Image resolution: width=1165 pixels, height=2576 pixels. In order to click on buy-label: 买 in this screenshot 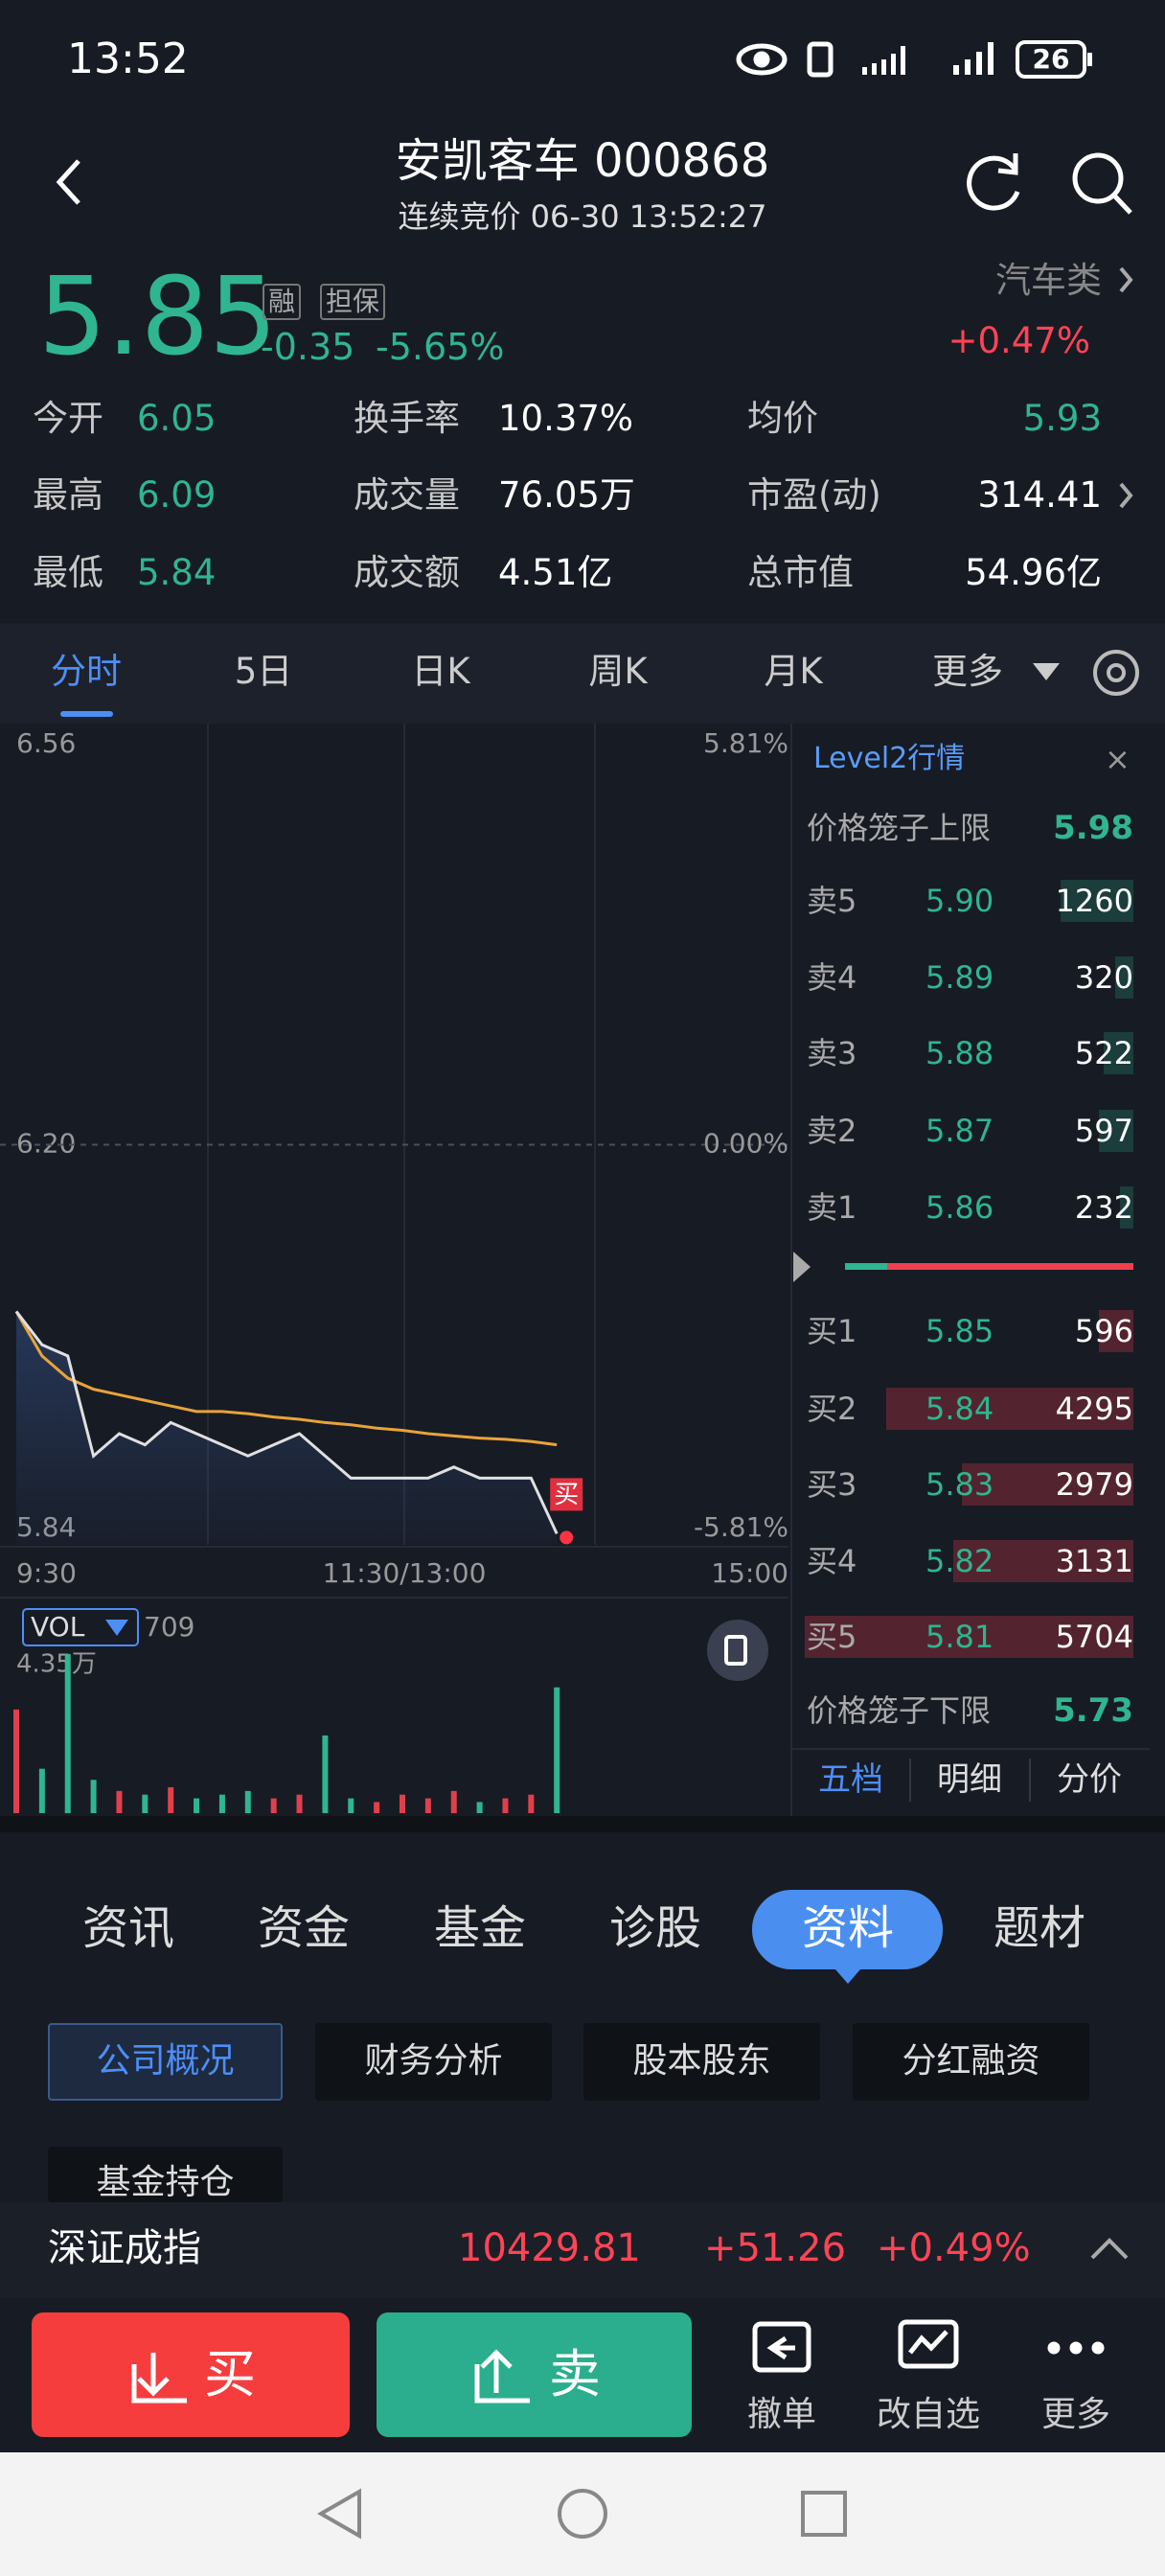, I will do `click(230, 2374)`.